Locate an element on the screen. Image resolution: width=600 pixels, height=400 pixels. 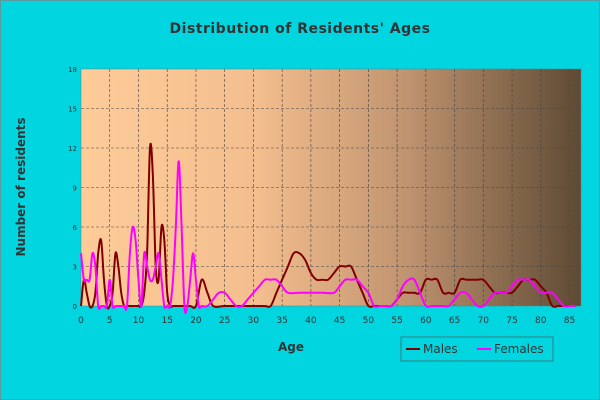
legend-label-males: Males is located at coordinates (440, 349).